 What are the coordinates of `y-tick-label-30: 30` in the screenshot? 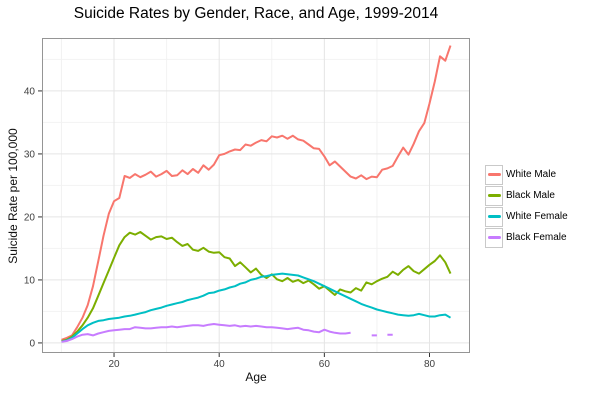 It's located at (30, 154).